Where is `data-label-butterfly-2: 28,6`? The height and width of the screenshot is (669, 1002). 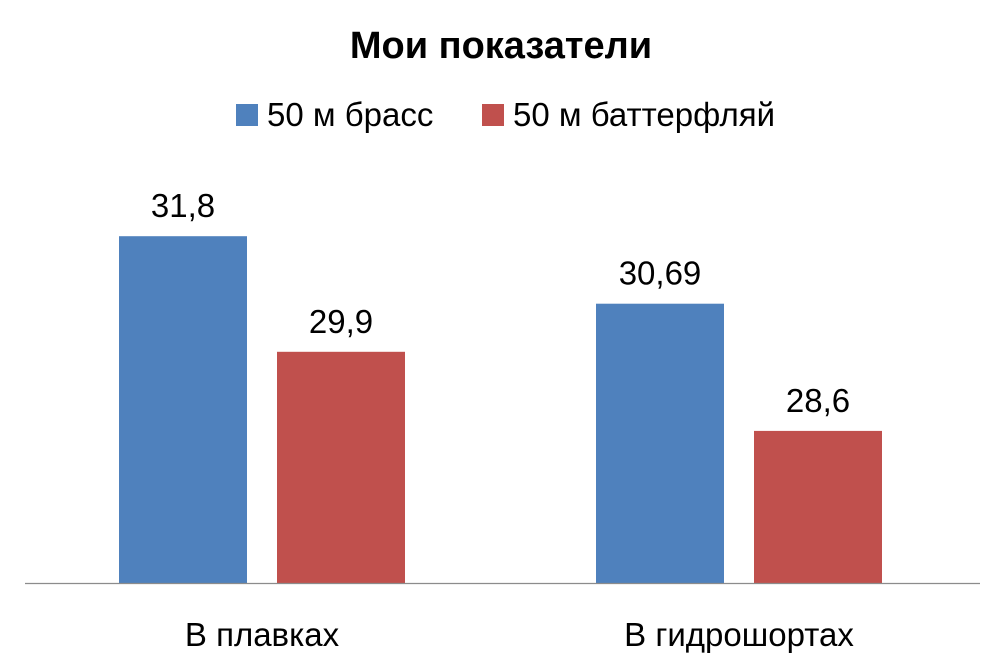 data-label-butterfly-2: 28,6 is located at coordinates (818, 400).